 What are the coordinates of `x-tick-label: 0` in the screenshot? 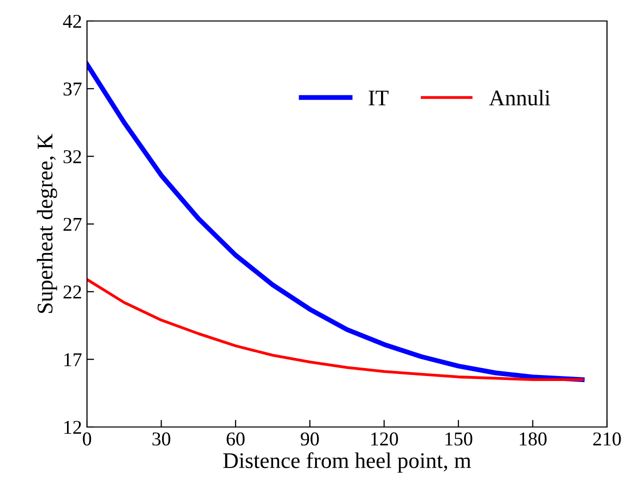 It's located at (87, 439).